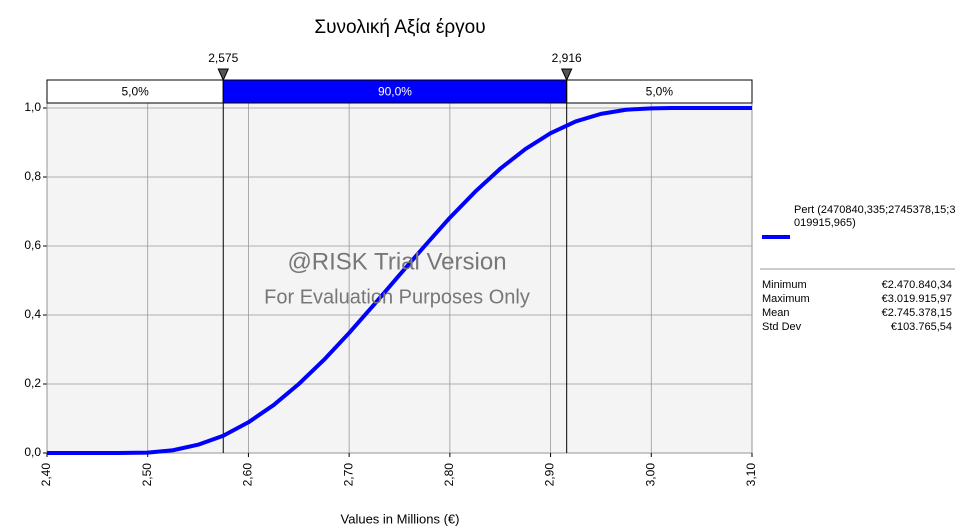 This screenshot has width=966, height=531. I want to click on x-tick-label: 3,10, so click(751, 475).